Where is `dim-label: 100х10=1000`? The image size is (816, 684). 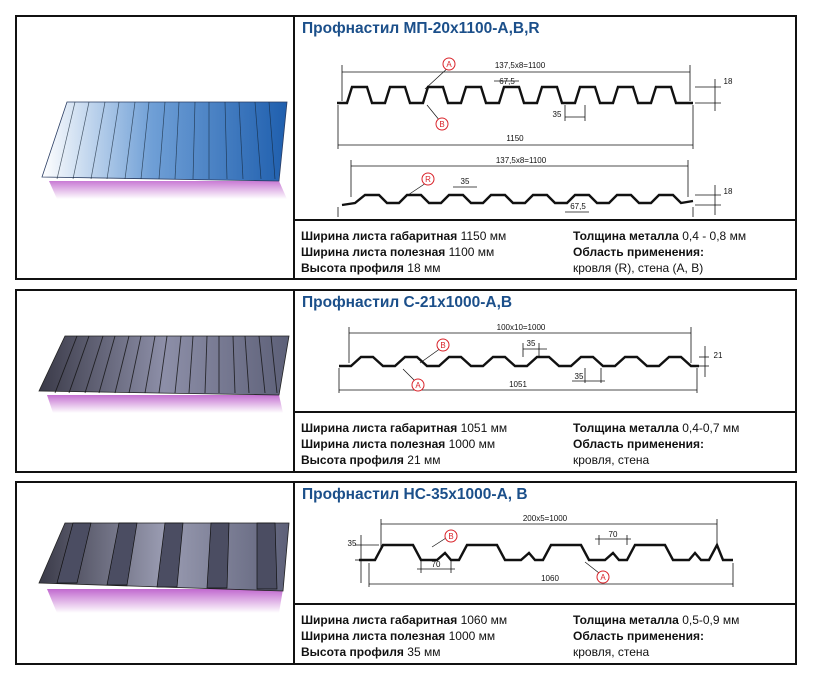
dim-label: 100х10=1000 is located at coordinates (521, 327).